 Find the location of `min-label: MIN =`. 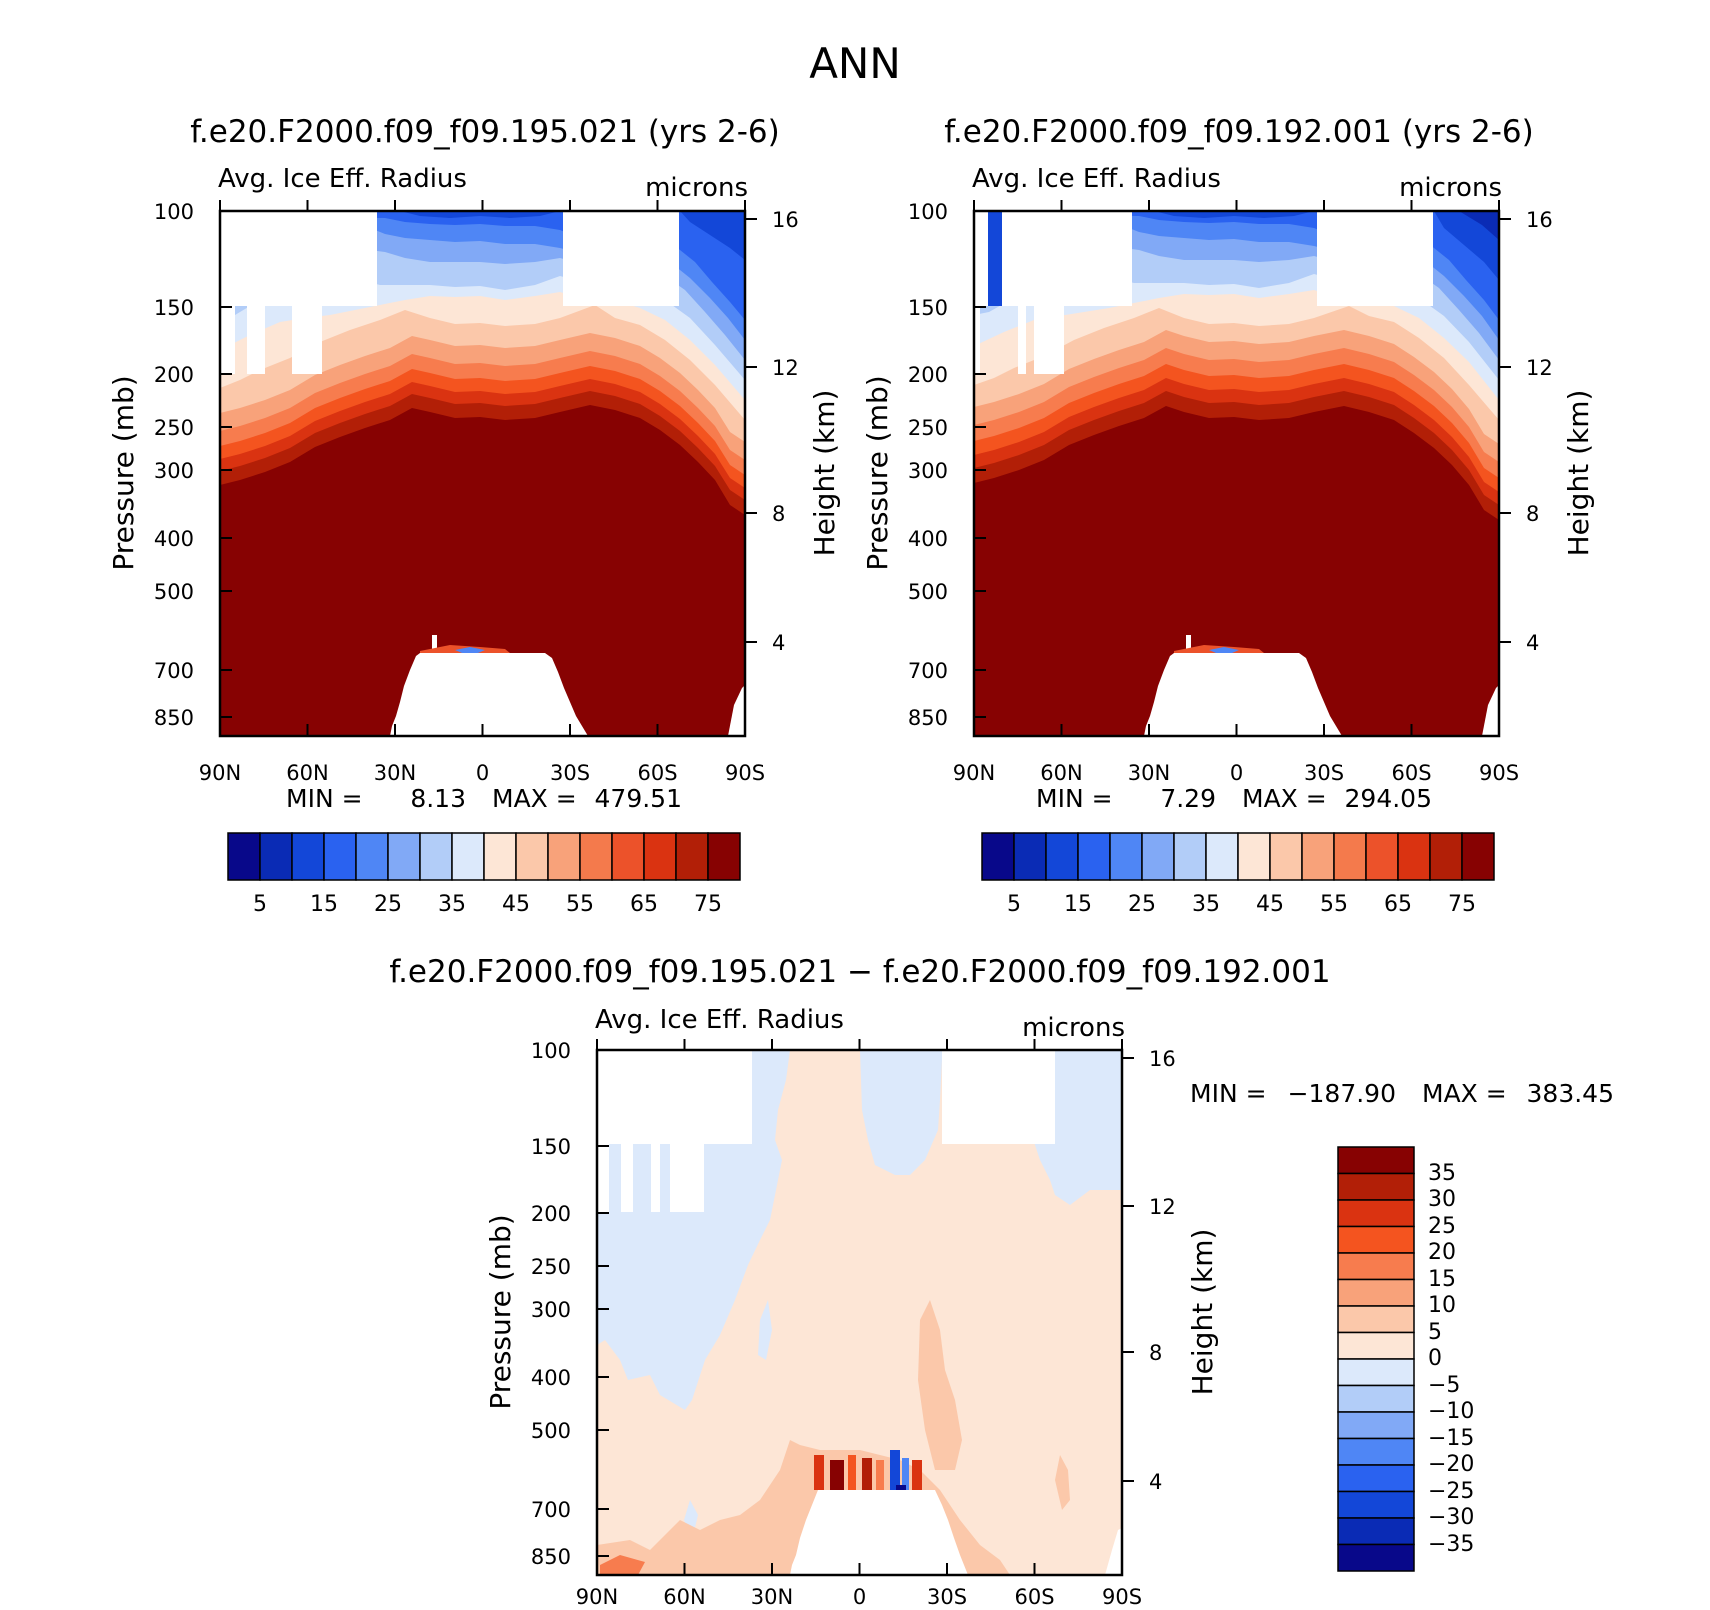

min-label: MIN = is located at coordinates (324, 798).